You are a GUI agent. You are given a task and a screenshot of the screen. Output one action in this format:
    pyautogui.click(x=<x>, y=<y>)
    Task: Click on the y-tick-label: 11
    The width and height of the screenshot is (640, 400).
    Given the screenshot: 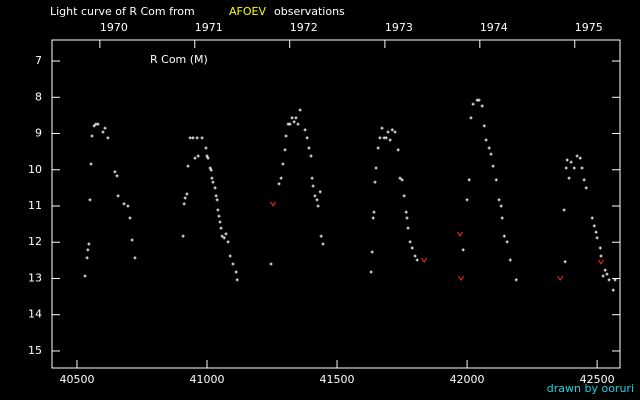 What is the action you would take?
    pyautogui.click(x=35, y=205)
    